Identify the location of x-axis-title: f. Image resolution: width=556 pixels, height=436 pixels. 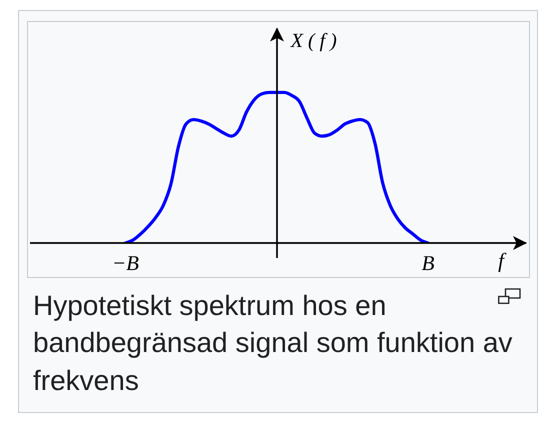
(503, 260).